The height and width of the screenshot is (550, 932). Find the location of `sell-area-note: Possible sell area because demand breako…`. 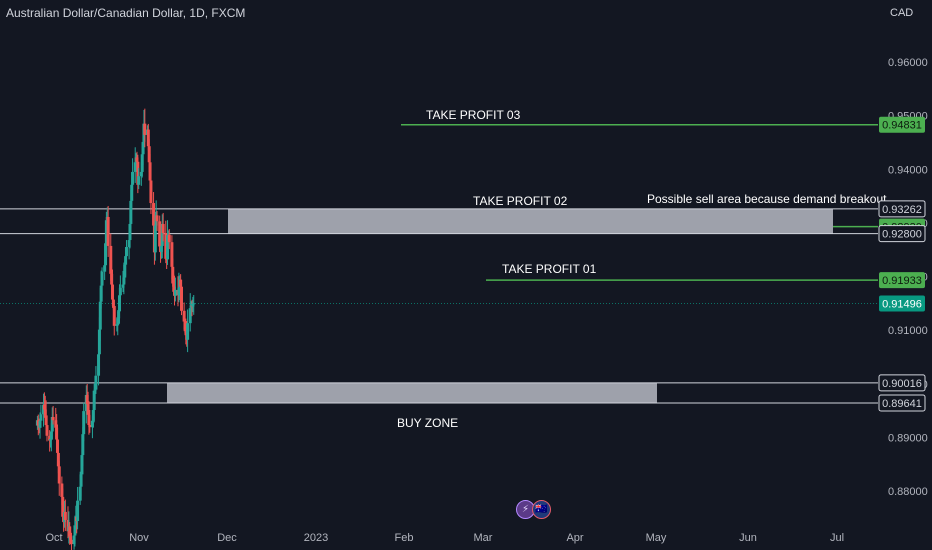

sell-area-note: Possible sell area because demand breako… is located at coordinates (767, 199).